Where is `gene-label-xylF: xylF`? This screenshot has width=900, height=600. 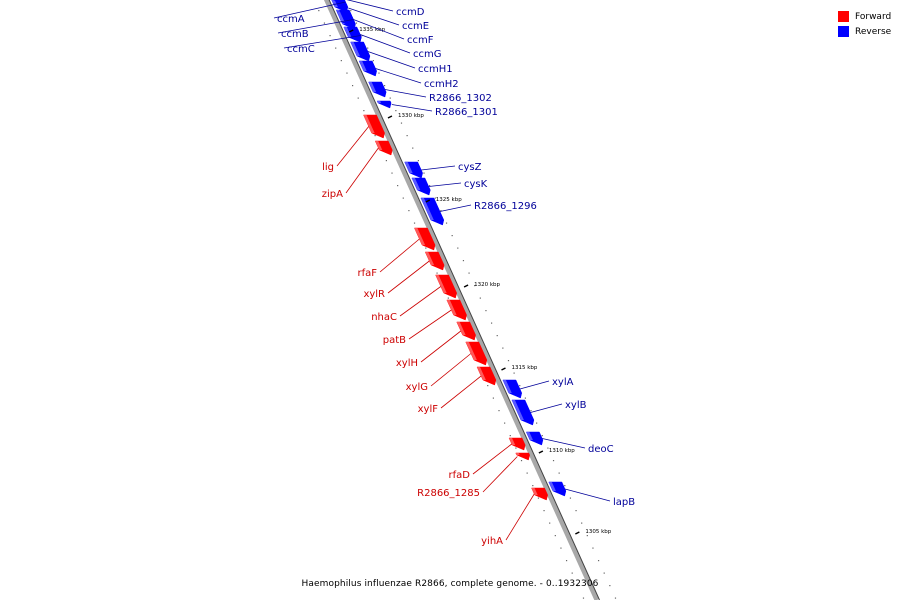
gene-label-xylF: xylF is located at coordinates (428, 409).